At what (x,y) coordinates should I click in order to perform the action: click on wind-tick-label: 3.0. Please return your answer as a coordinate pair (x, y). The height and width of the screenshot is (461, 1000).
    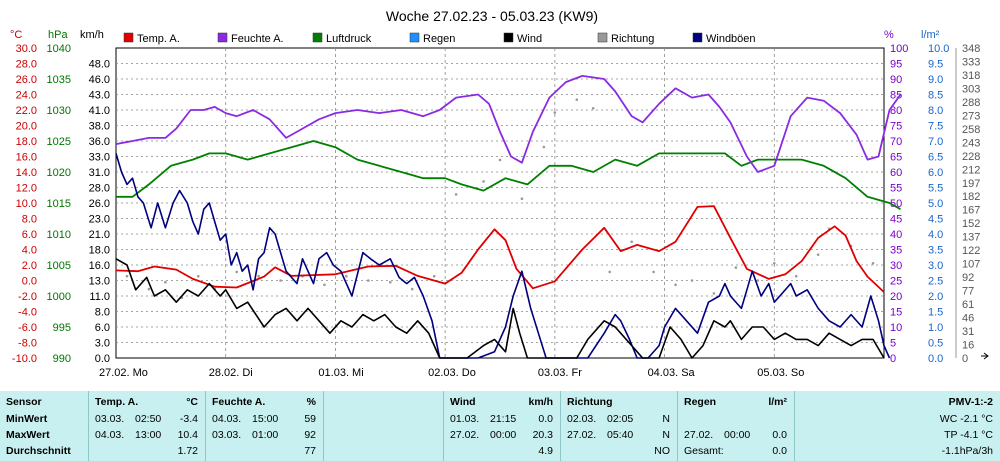
    Looking at the image, I should click on (102, 344).